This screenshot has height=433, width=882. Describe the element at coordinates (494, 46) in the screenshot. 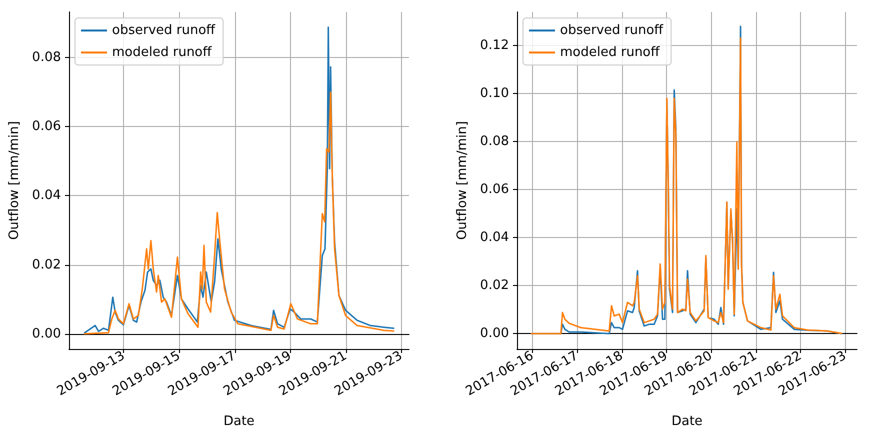

I see `y-tick-label: 0.12` at that location.